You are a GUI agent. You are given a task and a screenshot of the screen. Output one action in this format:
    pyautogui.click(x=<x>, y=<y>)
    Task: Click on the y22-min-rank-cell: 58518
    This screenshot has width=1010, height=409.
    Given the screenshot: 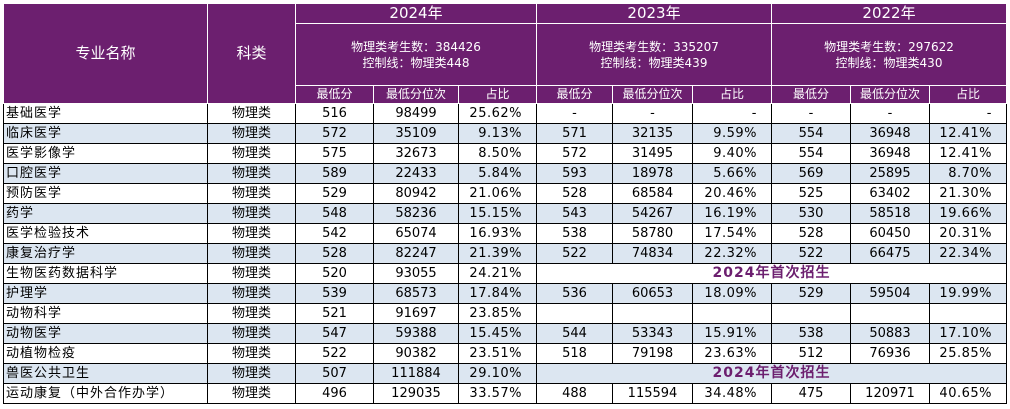 What is the action you would take?
    pyautogui.click(x=890, y=213)
    